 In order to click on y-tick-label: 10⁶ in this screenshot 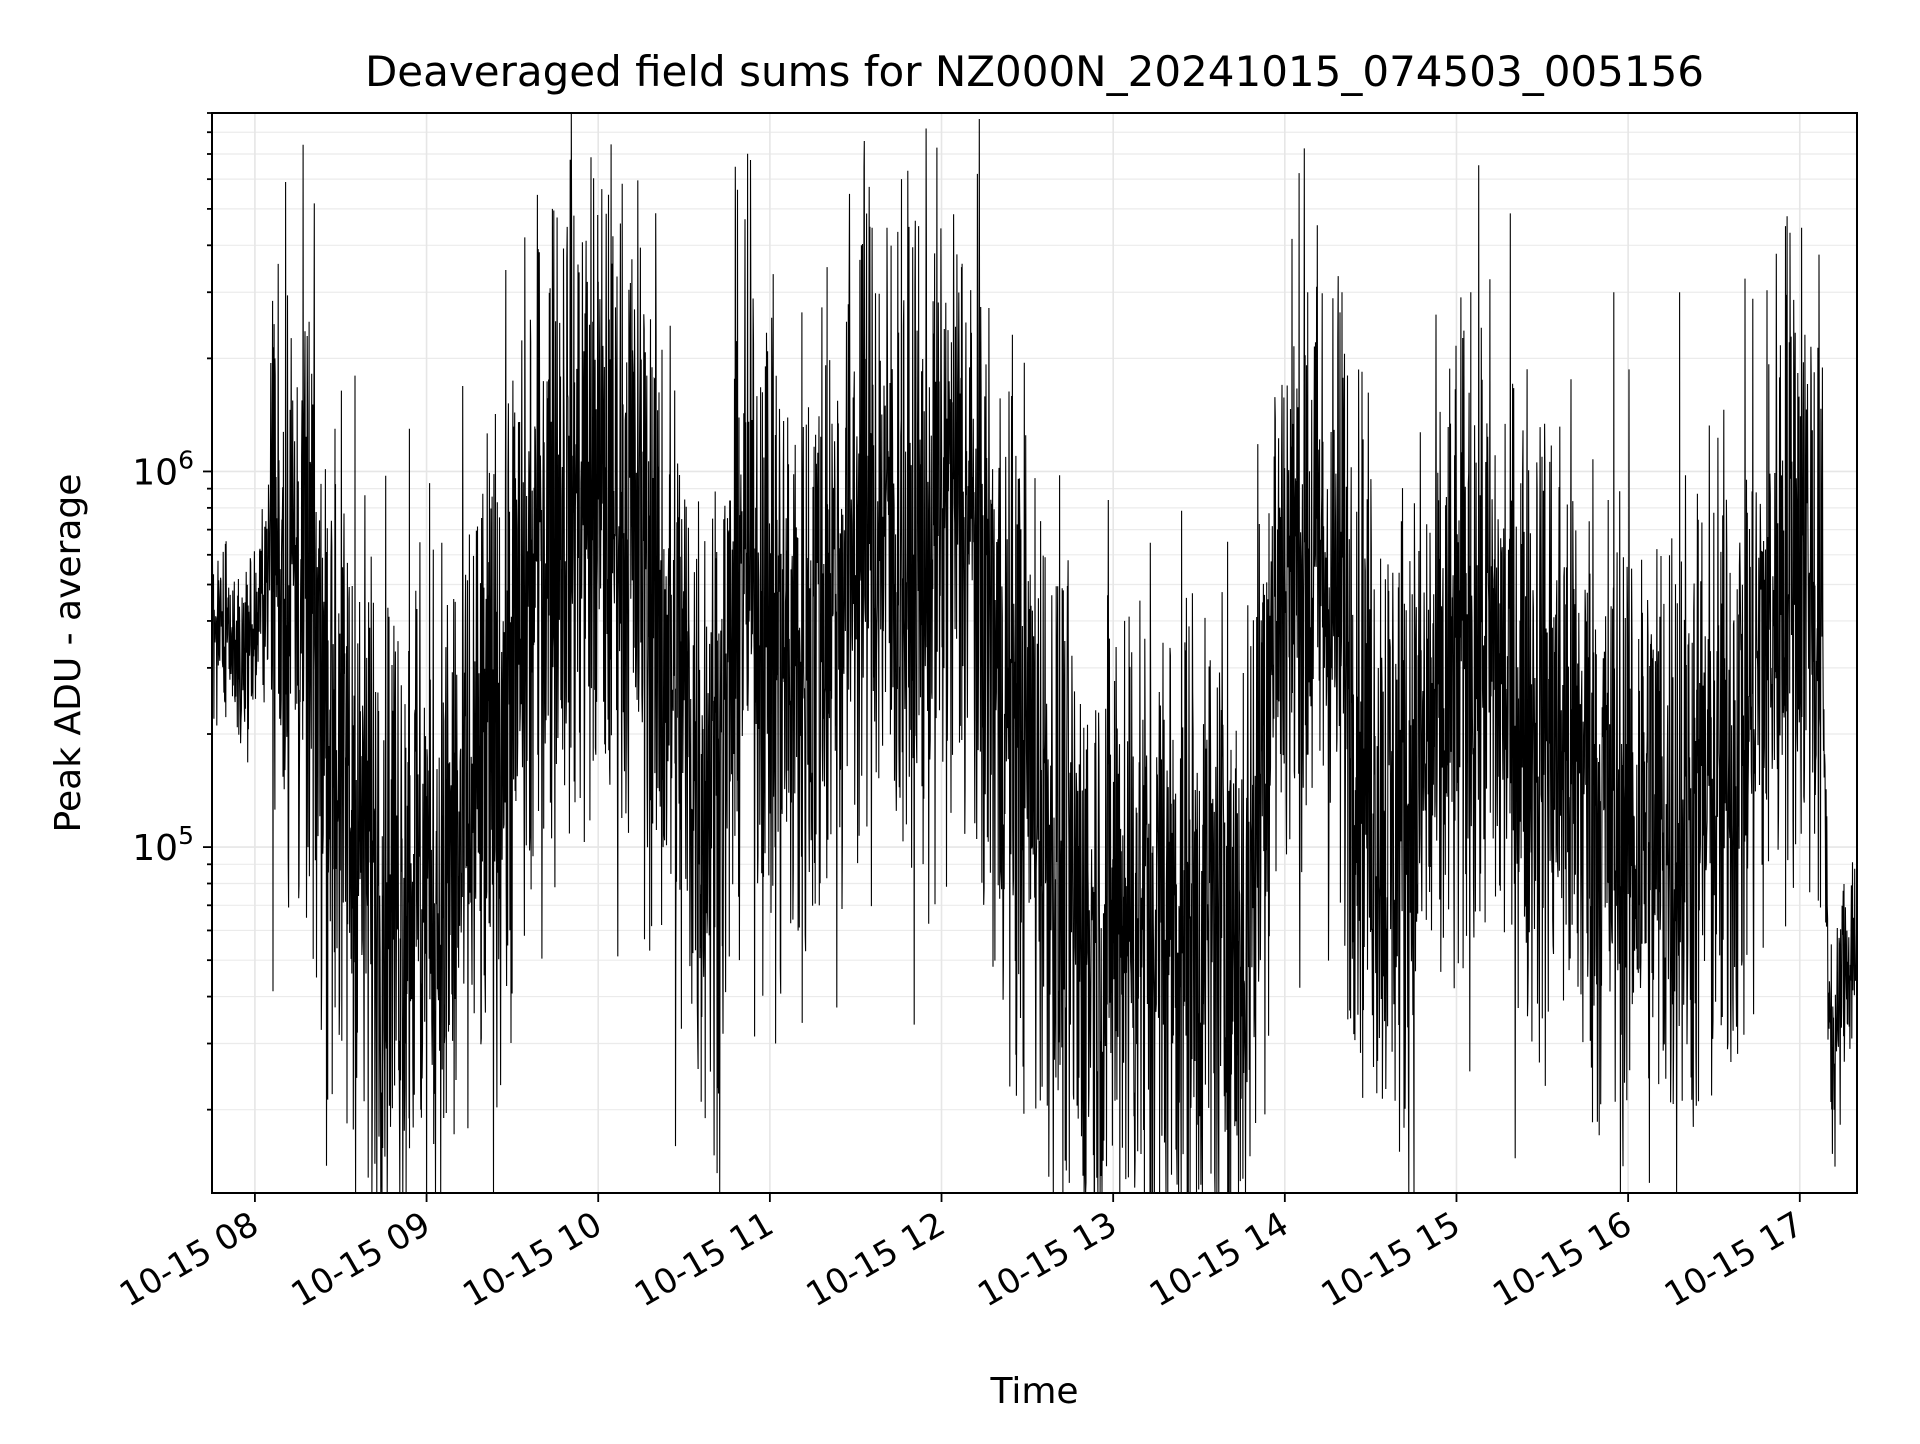, I will do `click(163, 469)`.